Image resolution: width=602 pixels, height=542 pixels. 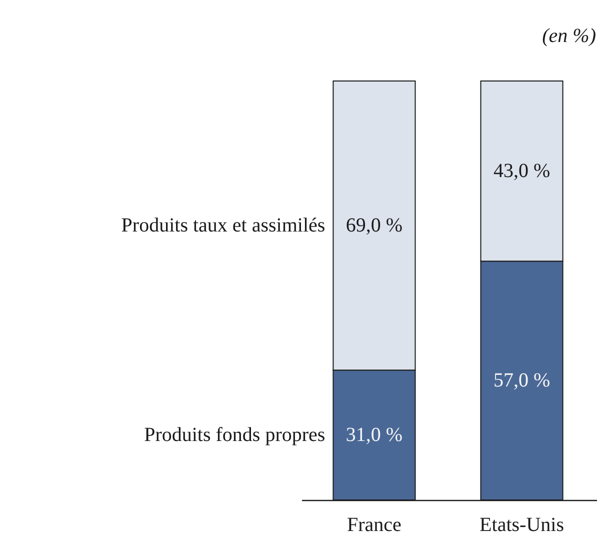 What do you see at coordinates (569, 36) in the screenshot?
I see `text: (en %)` at bounding box center [569, 36].